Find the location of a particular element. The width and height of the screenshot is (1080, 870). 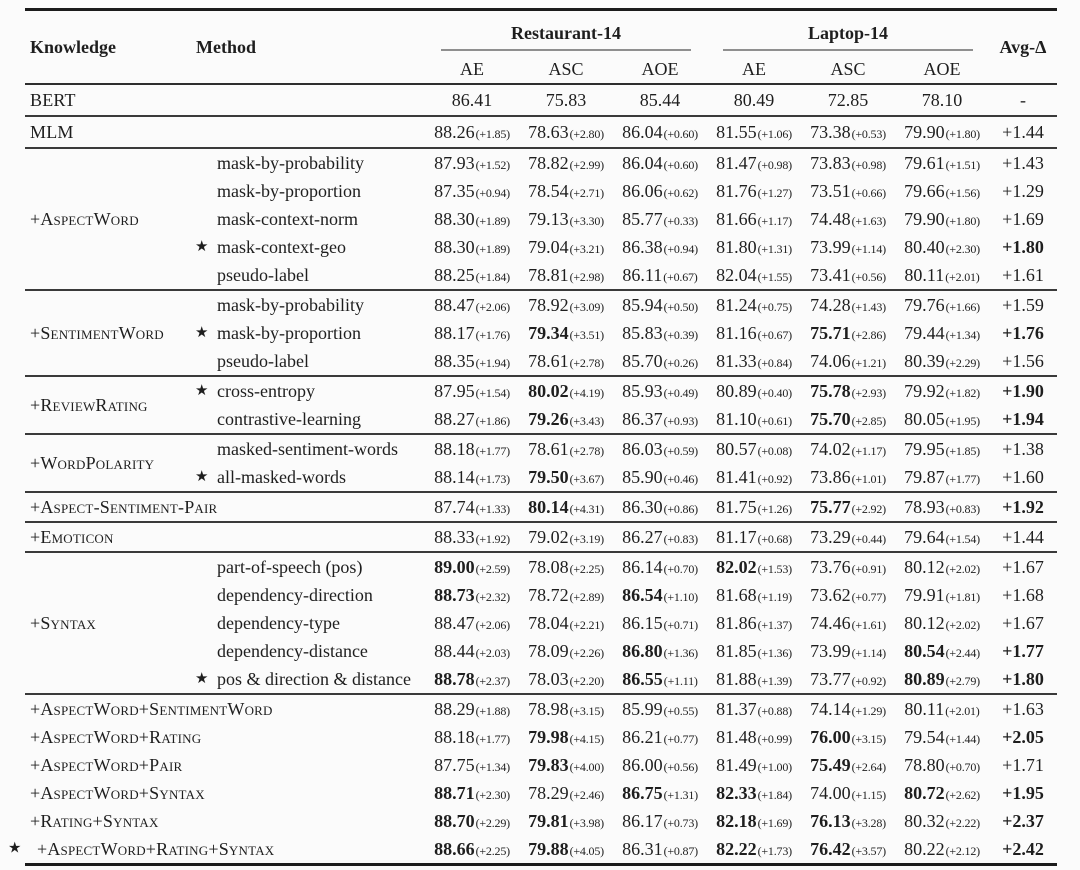

metric-value: 73.99 is located at coordinates (830, 650).